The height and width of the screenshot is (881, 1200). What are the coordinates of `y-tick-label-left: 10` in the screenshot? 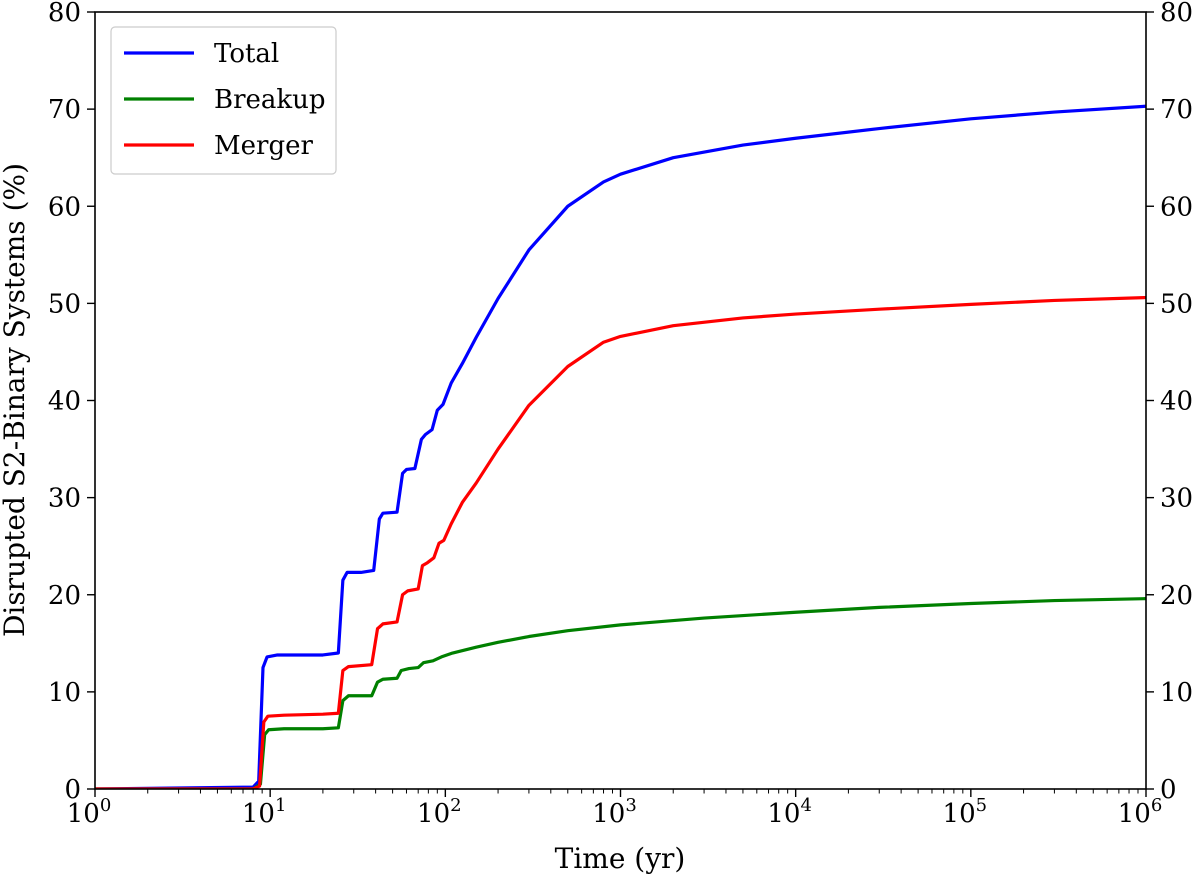 It's located at (64, 693).